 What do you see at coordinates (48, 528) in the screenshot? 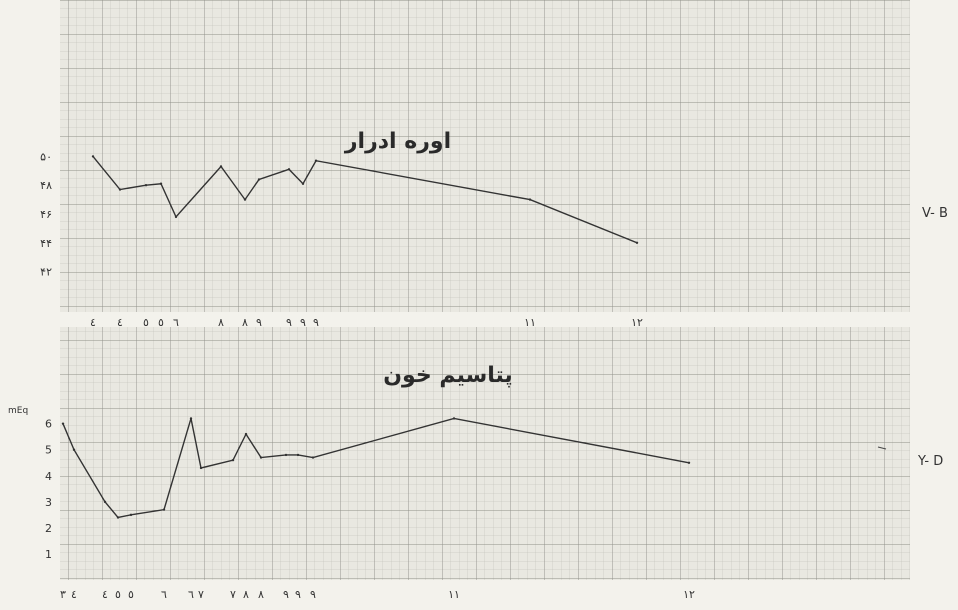
I see `y-tick-label: 2` at bounding box center [48, 528].